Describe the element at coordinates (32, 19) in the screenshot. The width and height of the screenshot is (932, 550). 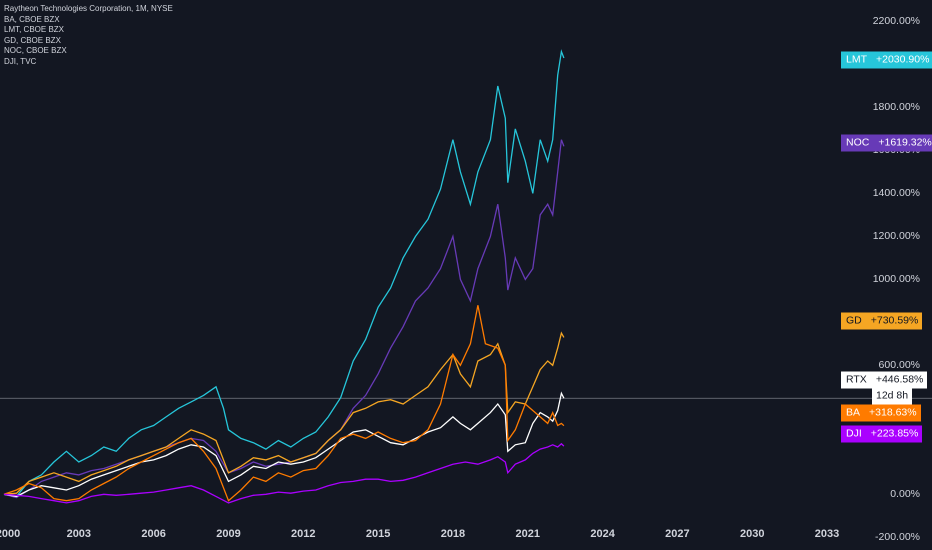
I see `legend-item-ba: BA, CBOE BZX` at that location.